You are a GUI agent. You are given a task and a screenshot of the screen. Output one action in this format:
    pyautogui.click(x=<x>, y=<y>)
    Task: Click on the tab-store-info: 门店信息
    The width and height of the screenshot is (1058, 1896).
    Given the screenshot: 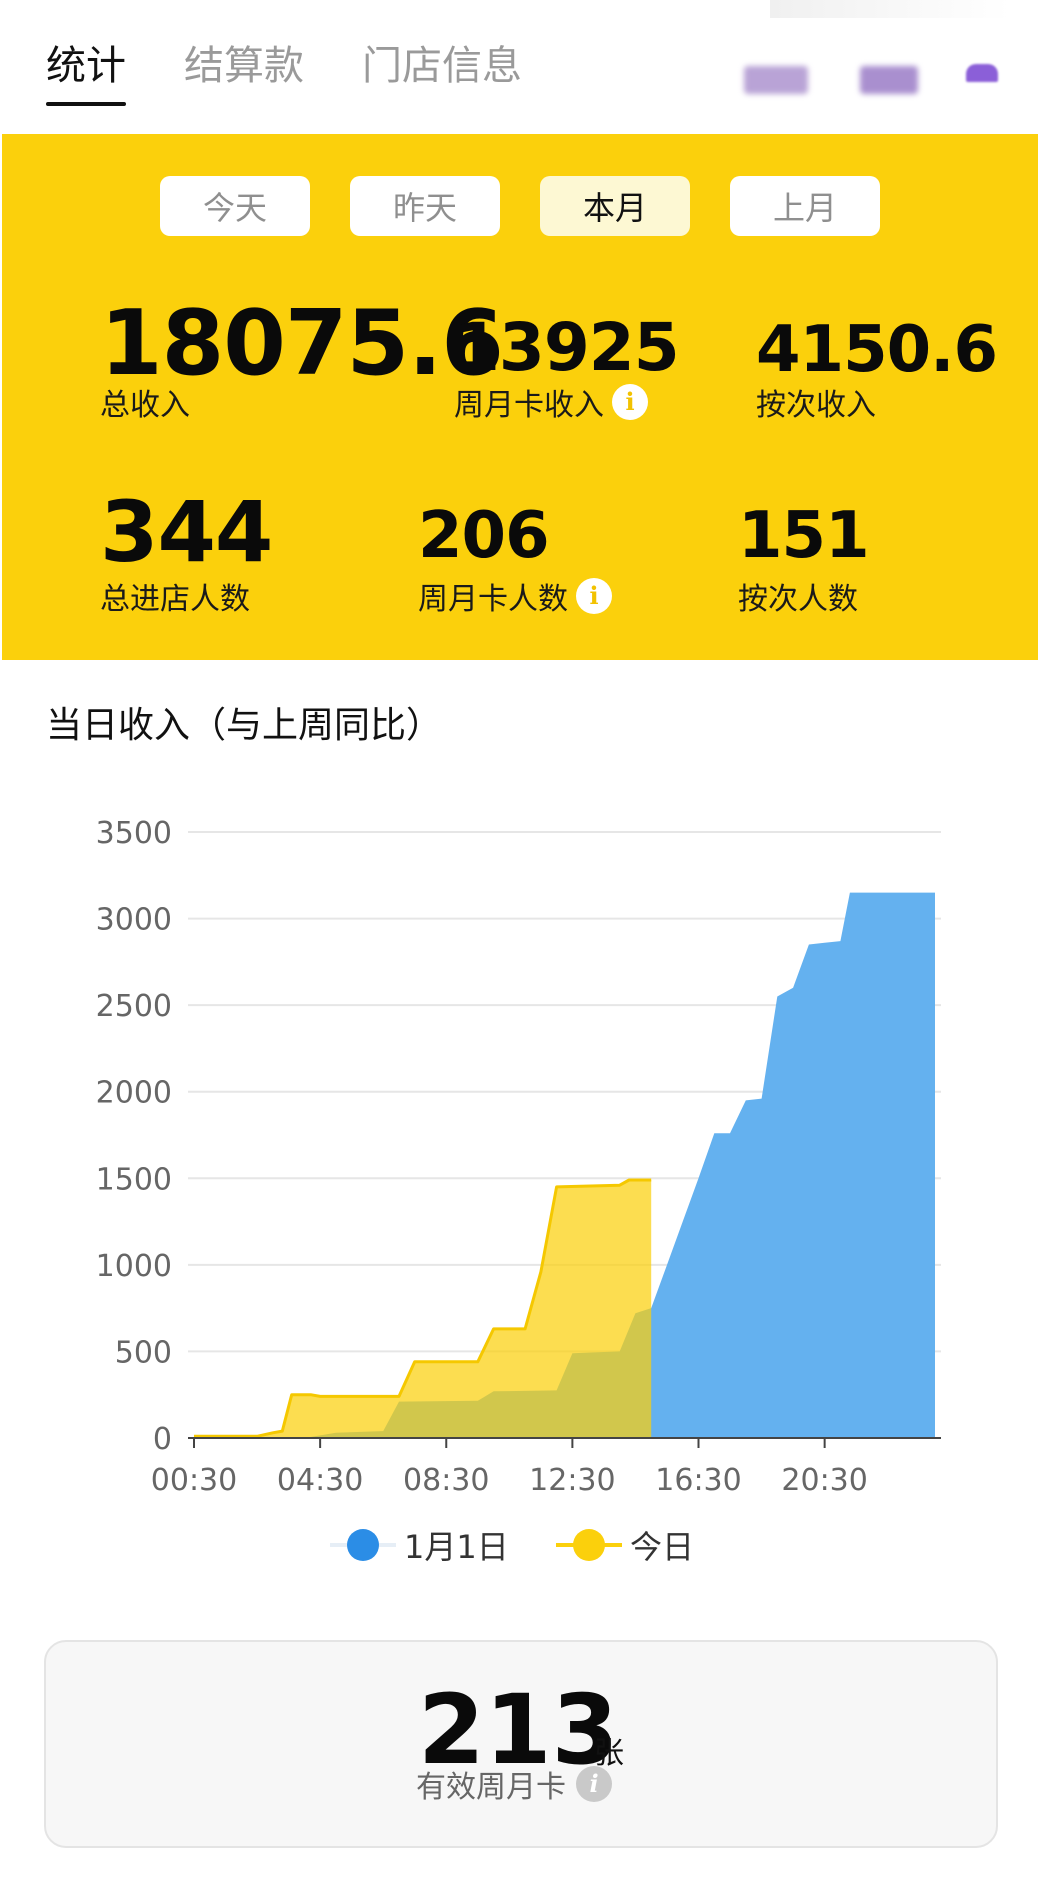 What is the action you would take?
    pyautogui.click(x=442, y=66)
    